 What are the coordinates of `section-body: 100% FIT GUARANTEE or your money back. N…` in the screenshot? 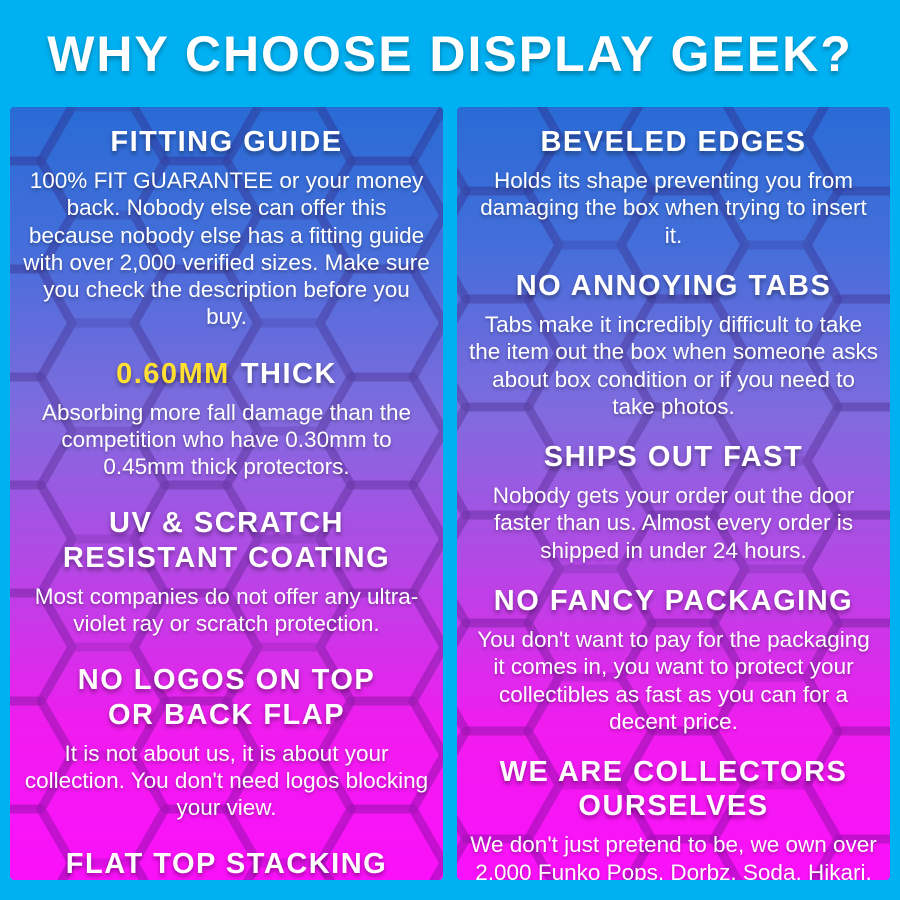 It's located at (226, 249).